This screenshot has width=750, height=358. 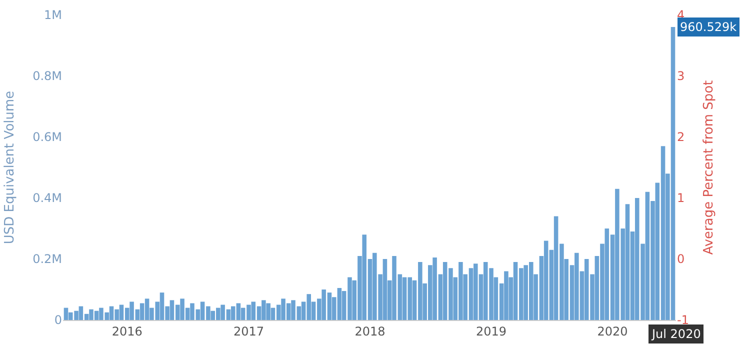 I want to click on y2-tick-label: -1, so click(x=683, y=320).